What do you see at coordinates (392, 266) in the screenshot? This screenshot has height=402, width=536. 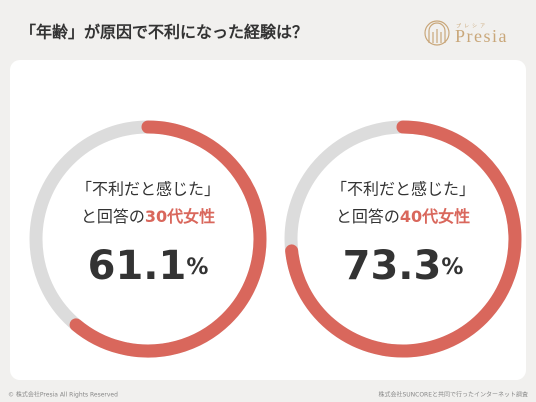 I see `value-number: 73.3` at bounding box center [392, 266].